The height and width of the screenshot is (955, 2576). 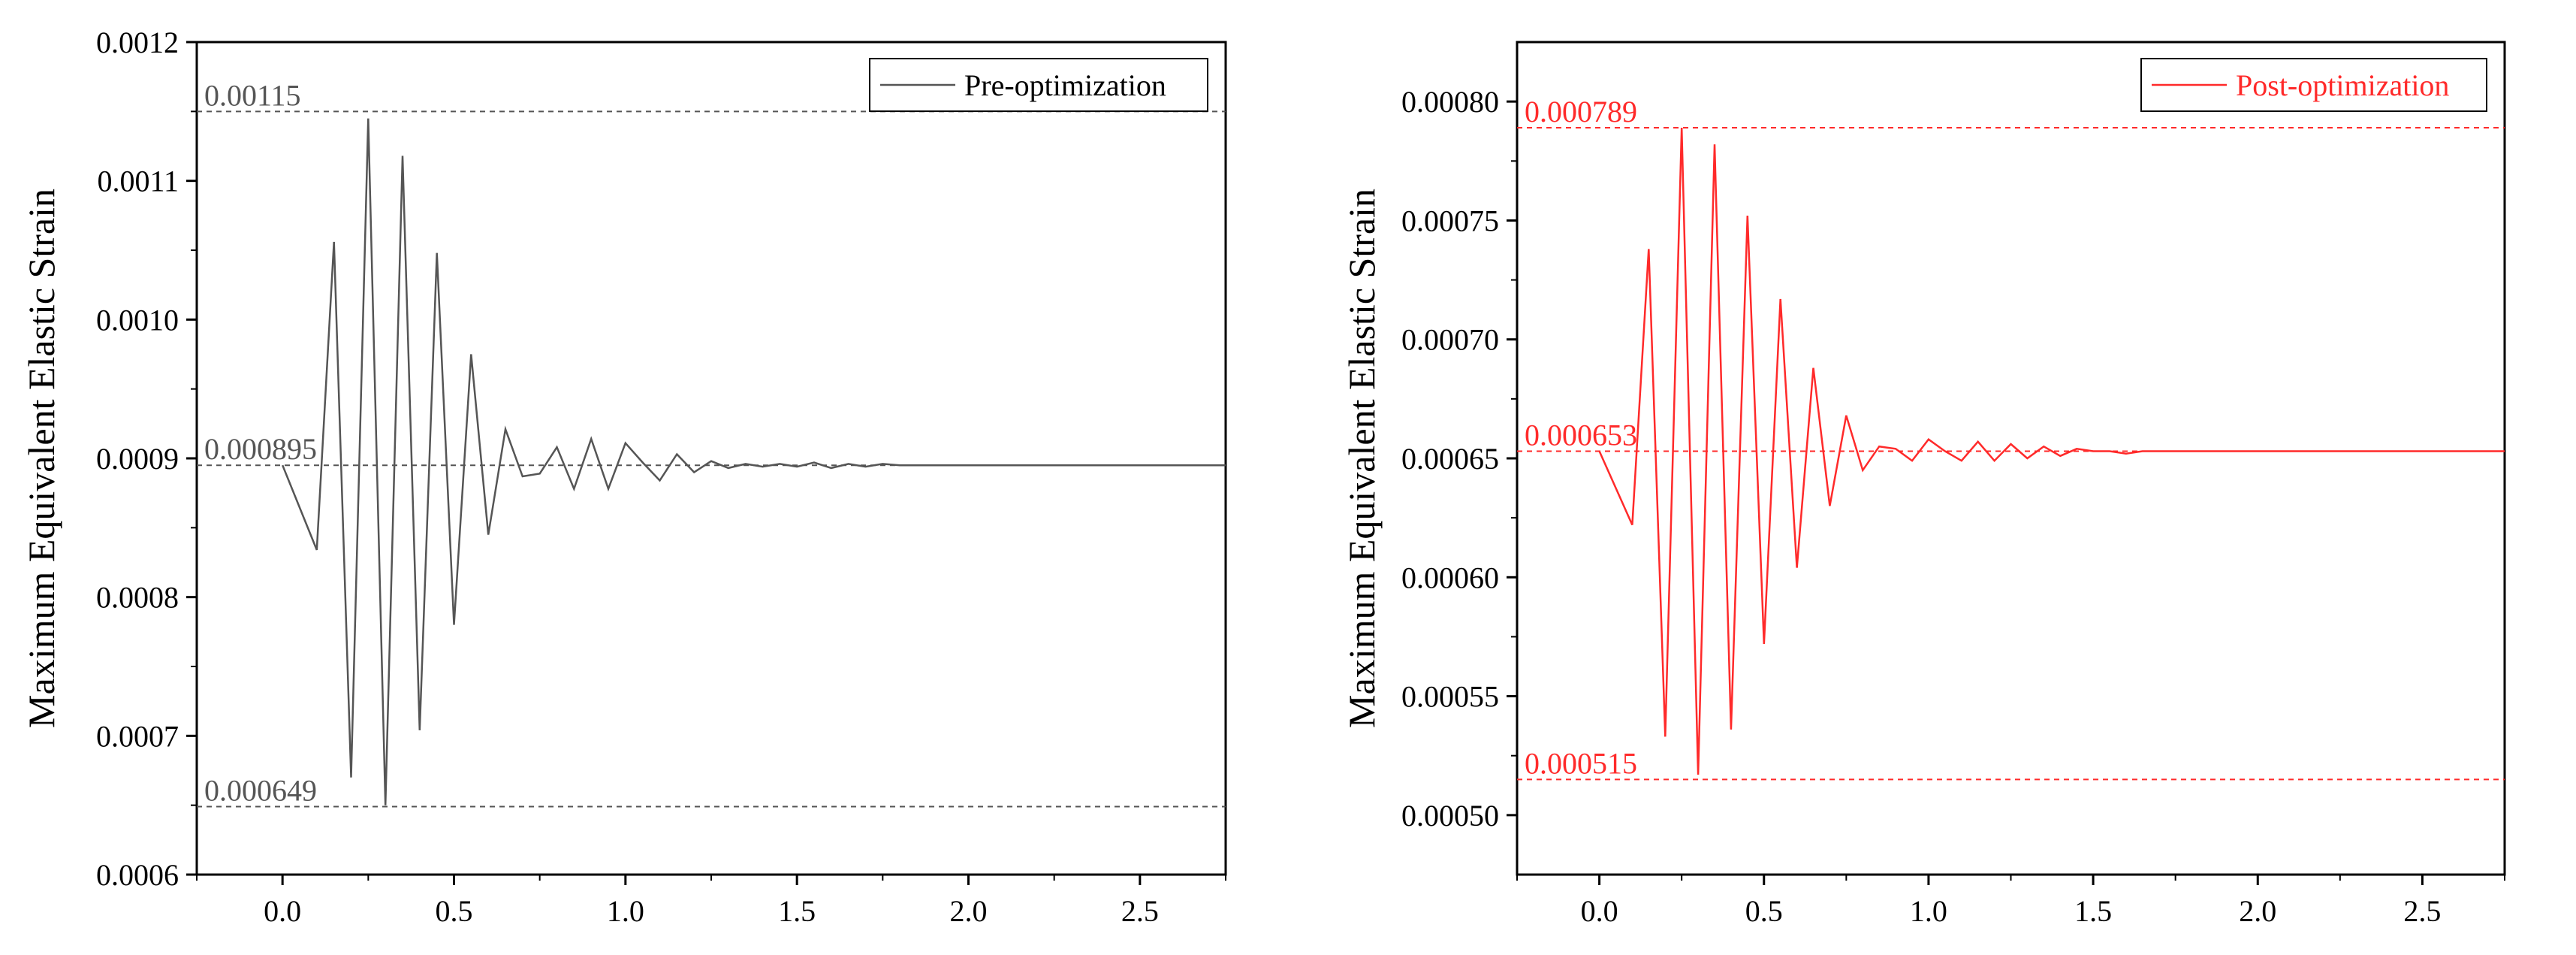 I want to click on pre-y-tick-label: 0.0010, so click(x=137, y=320).